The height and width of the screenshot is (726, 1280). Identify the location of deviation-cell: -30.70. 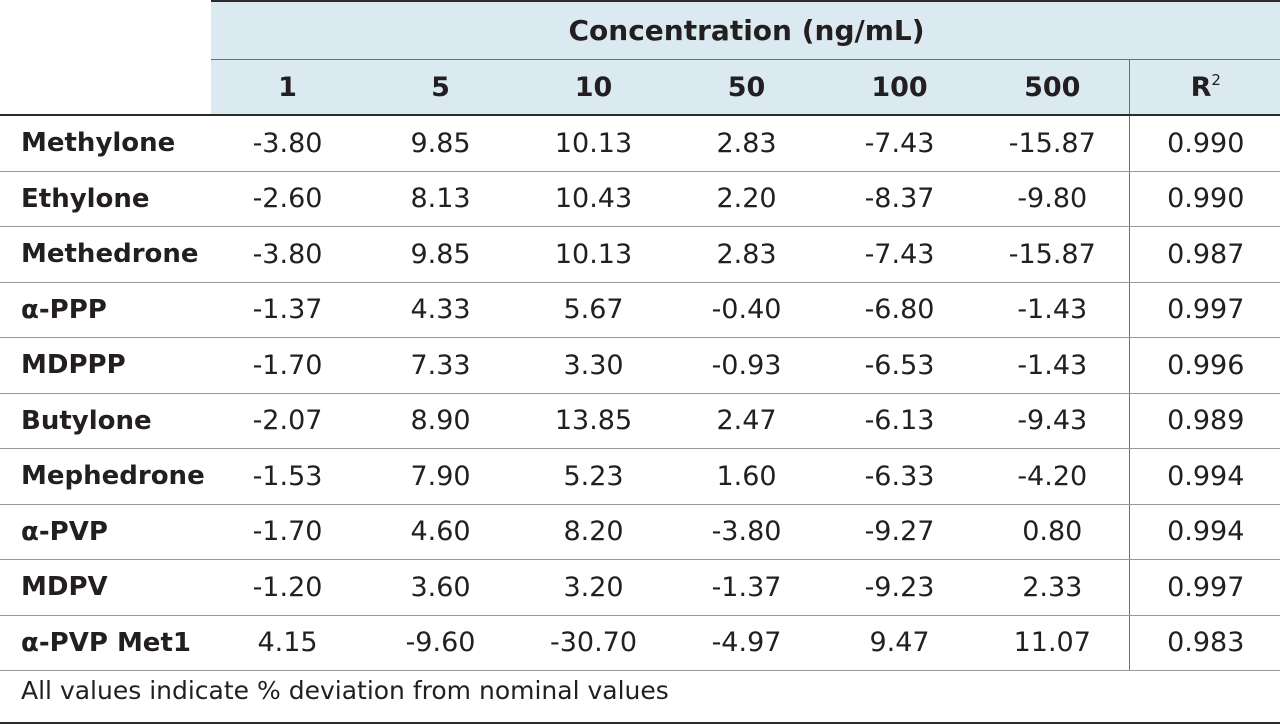
(593, 643).